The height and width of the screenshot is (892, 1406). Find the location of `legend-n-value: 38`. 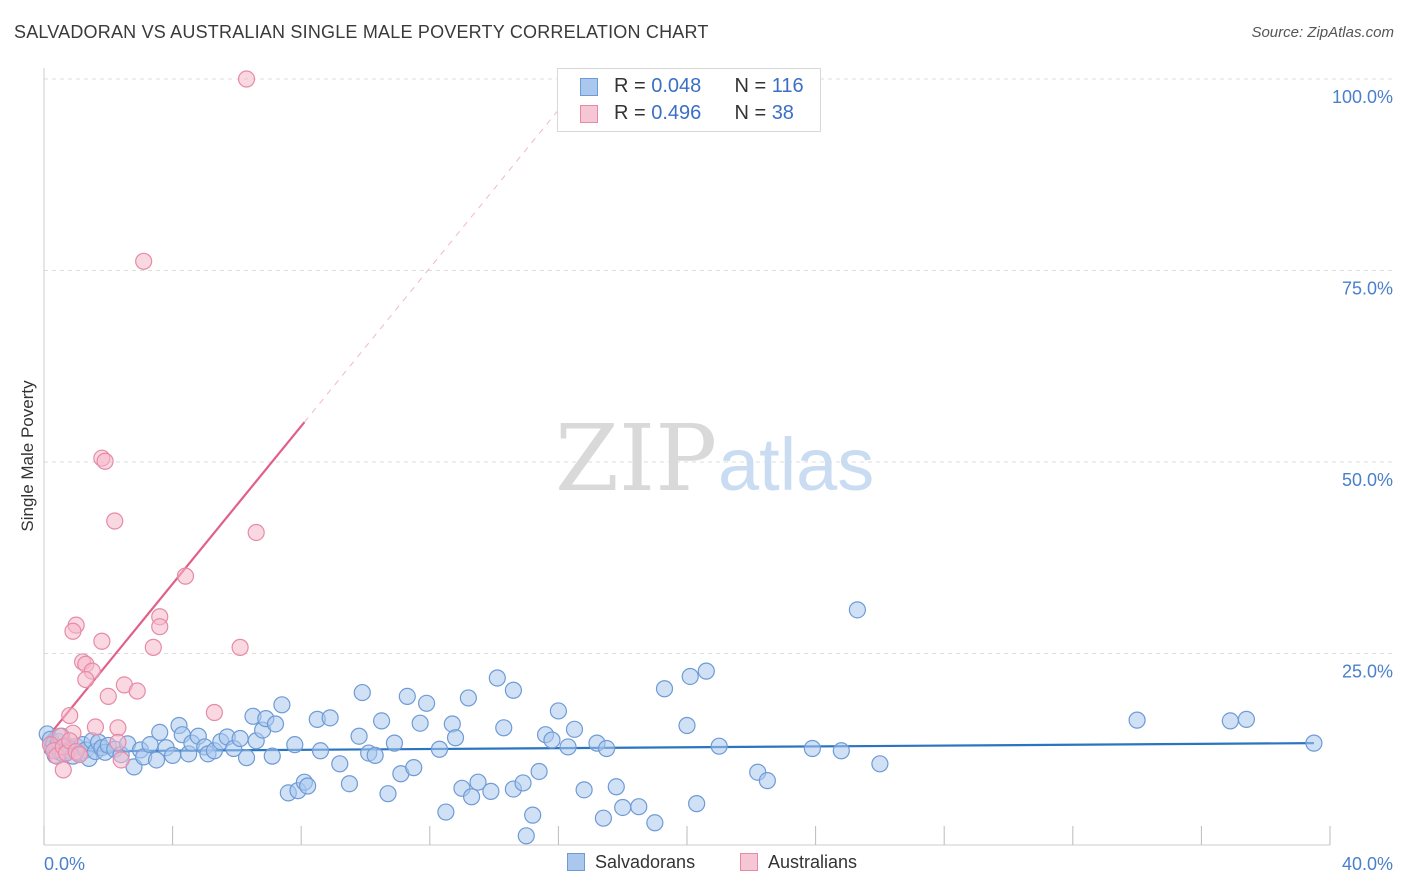

legend-n-value: 38 is located at coordinates (782, 113).